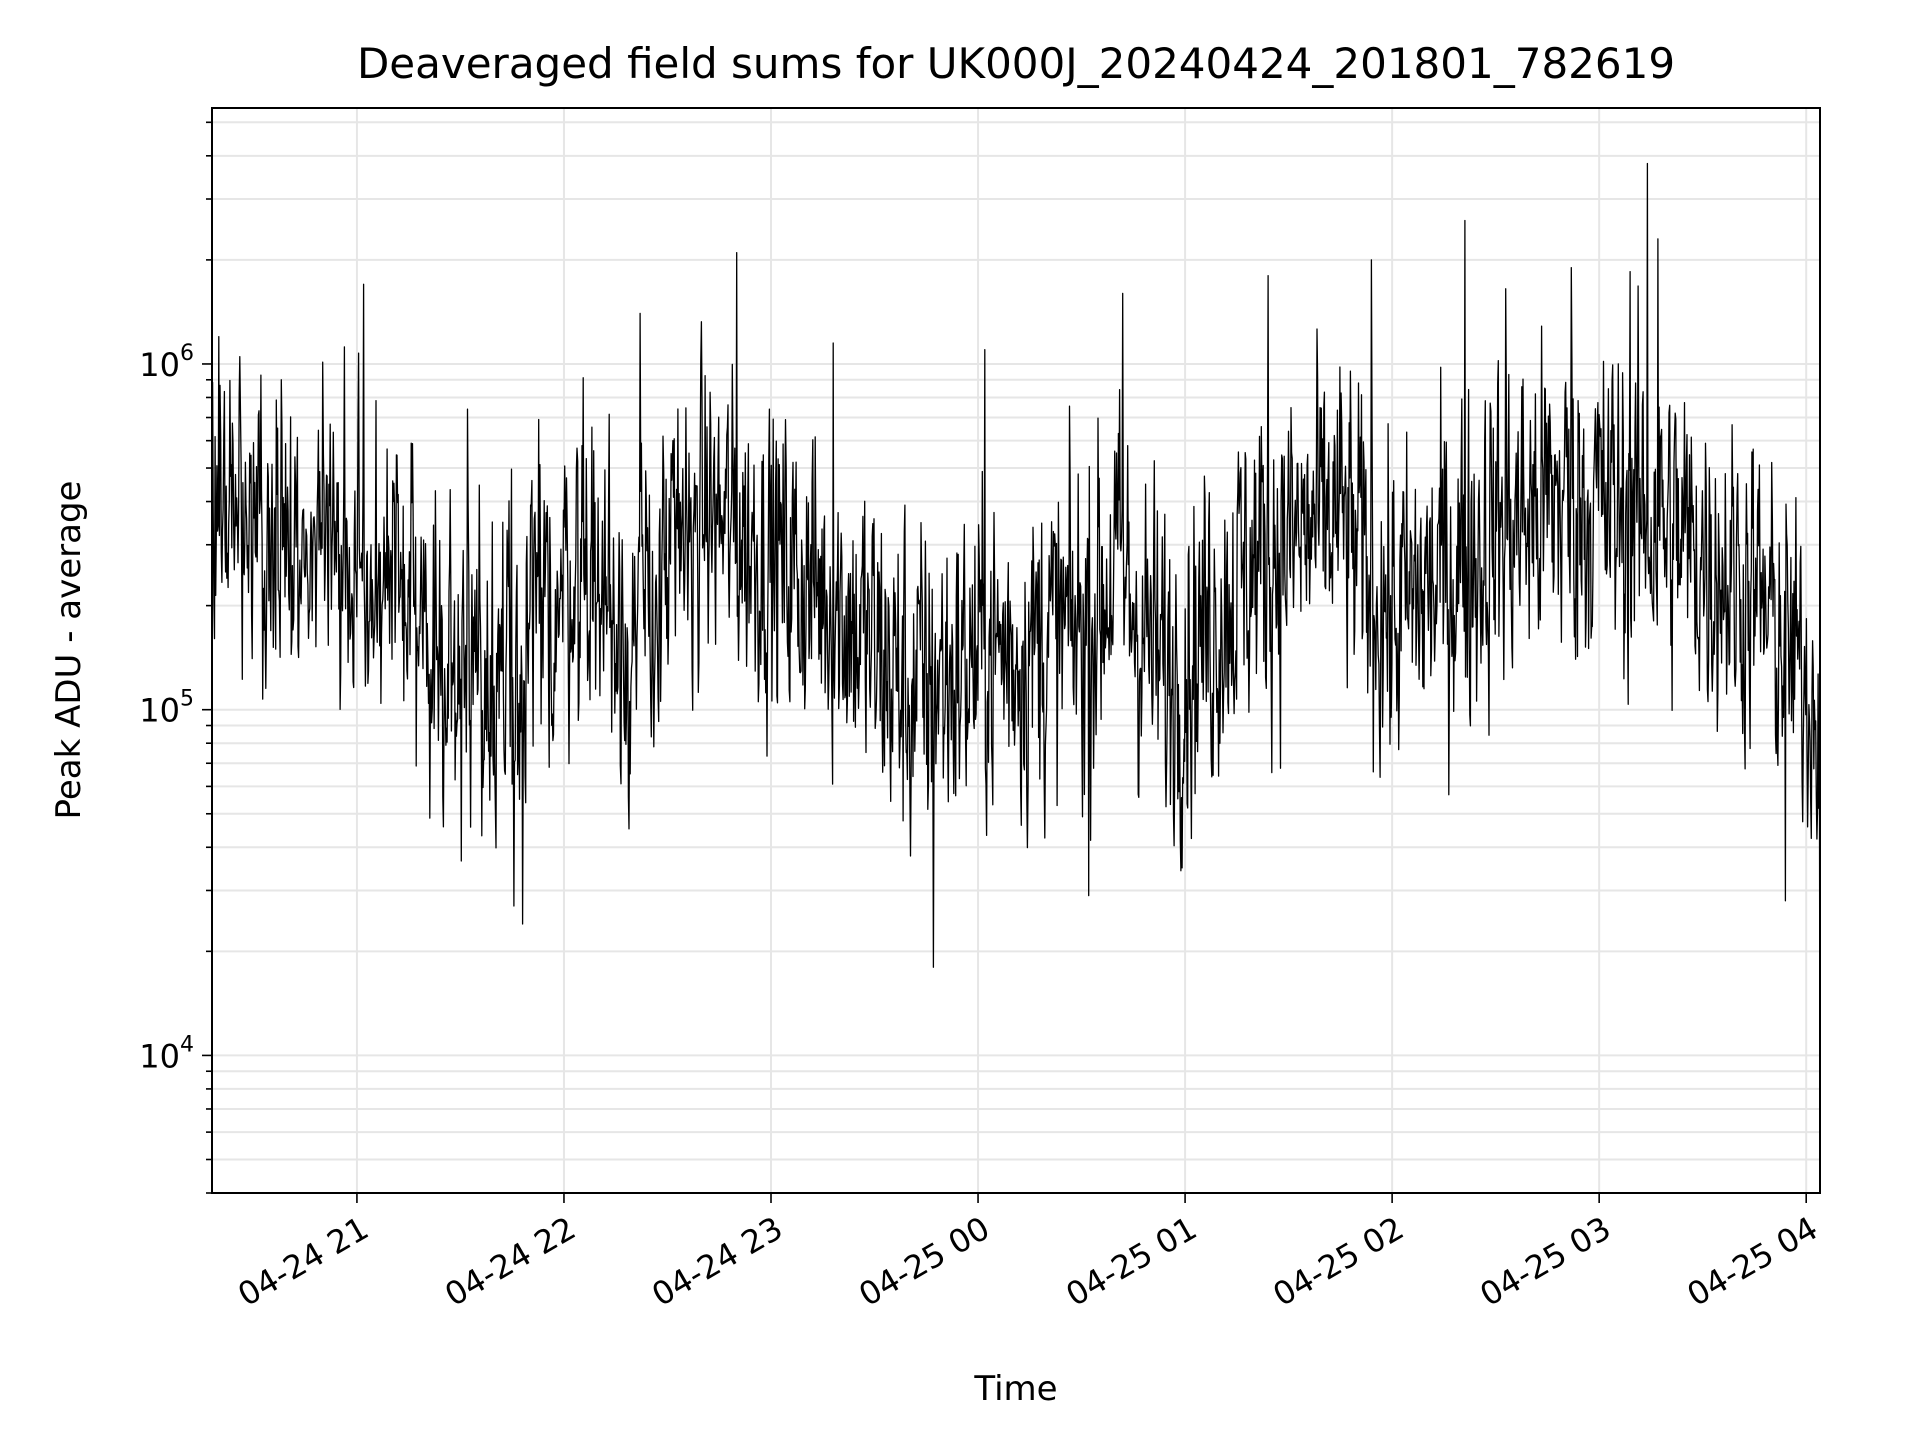 Image resolution: width=1920 pixels, height=1440 pixels. Describe the element at coordinates (69, 650) in the screenshot. I see `y-axis-label: Peak ADU - average` at that location.